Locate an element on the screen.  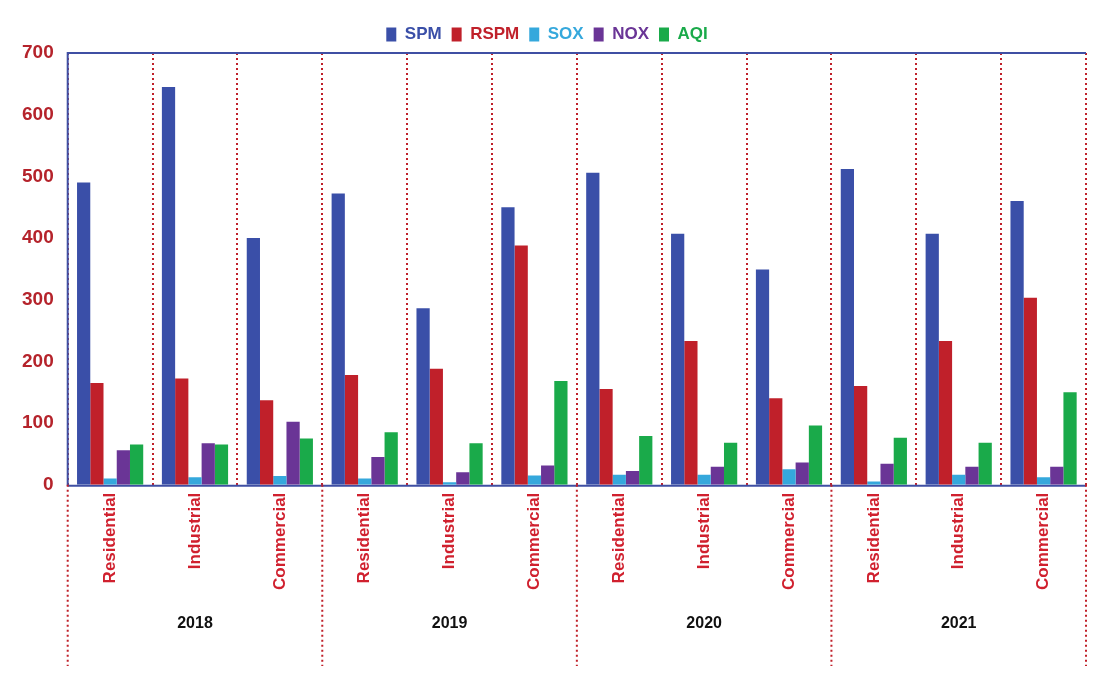
y-tick-label: 600 is located at coordinates (38, 113).